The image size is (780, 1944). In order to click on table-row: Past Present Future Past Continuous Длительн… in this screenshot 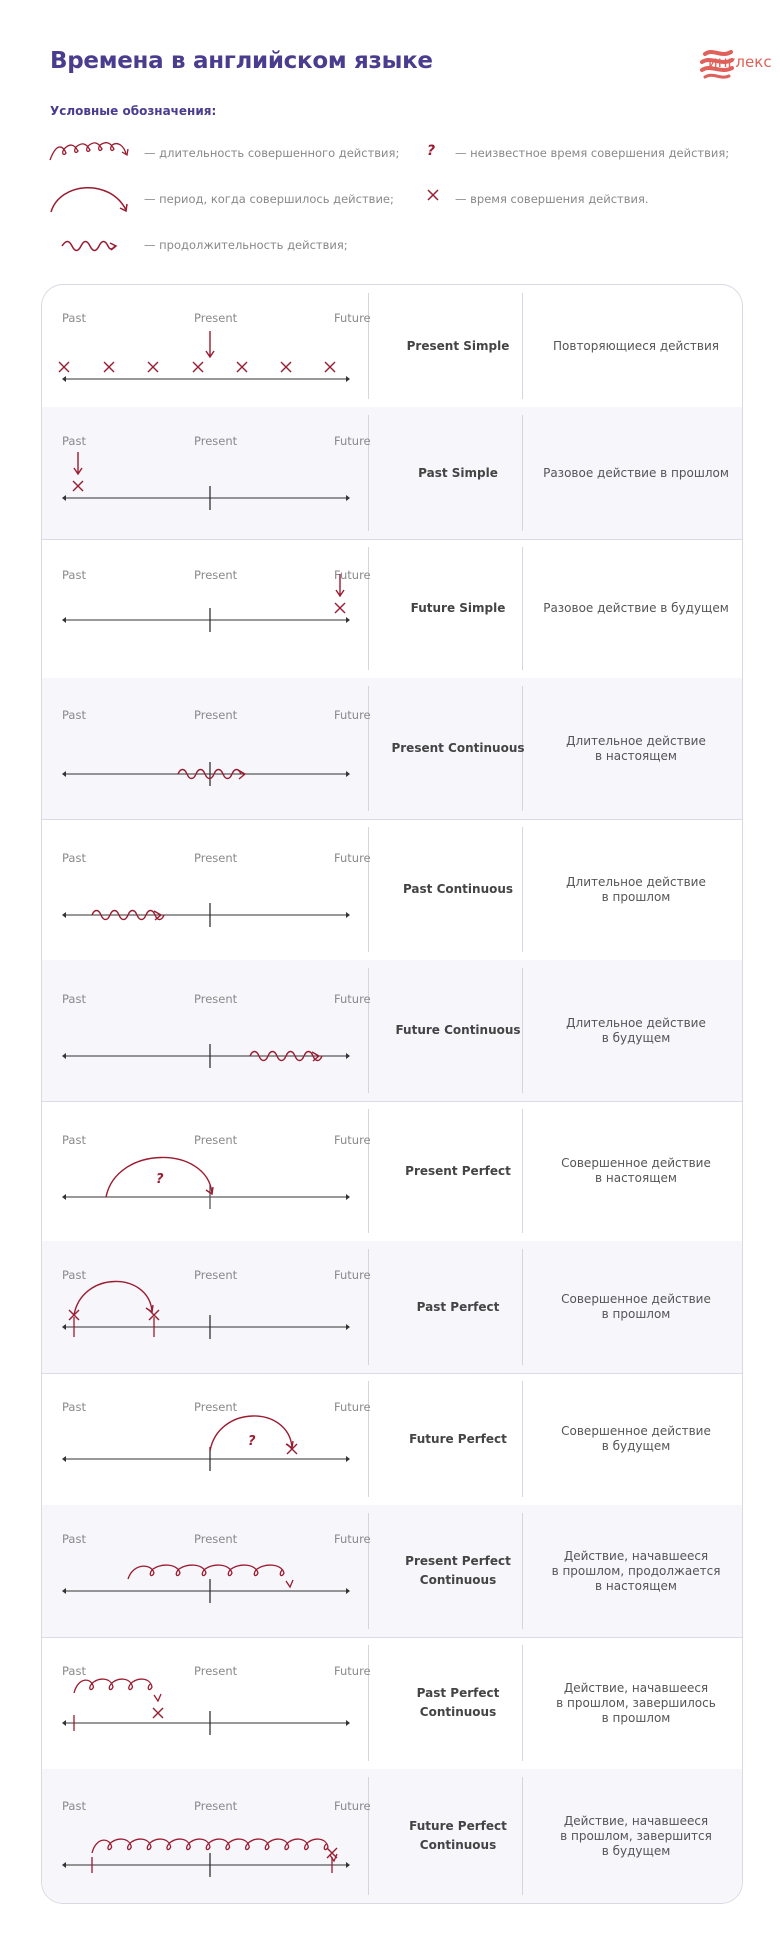, I will do `click(392, 890)`.